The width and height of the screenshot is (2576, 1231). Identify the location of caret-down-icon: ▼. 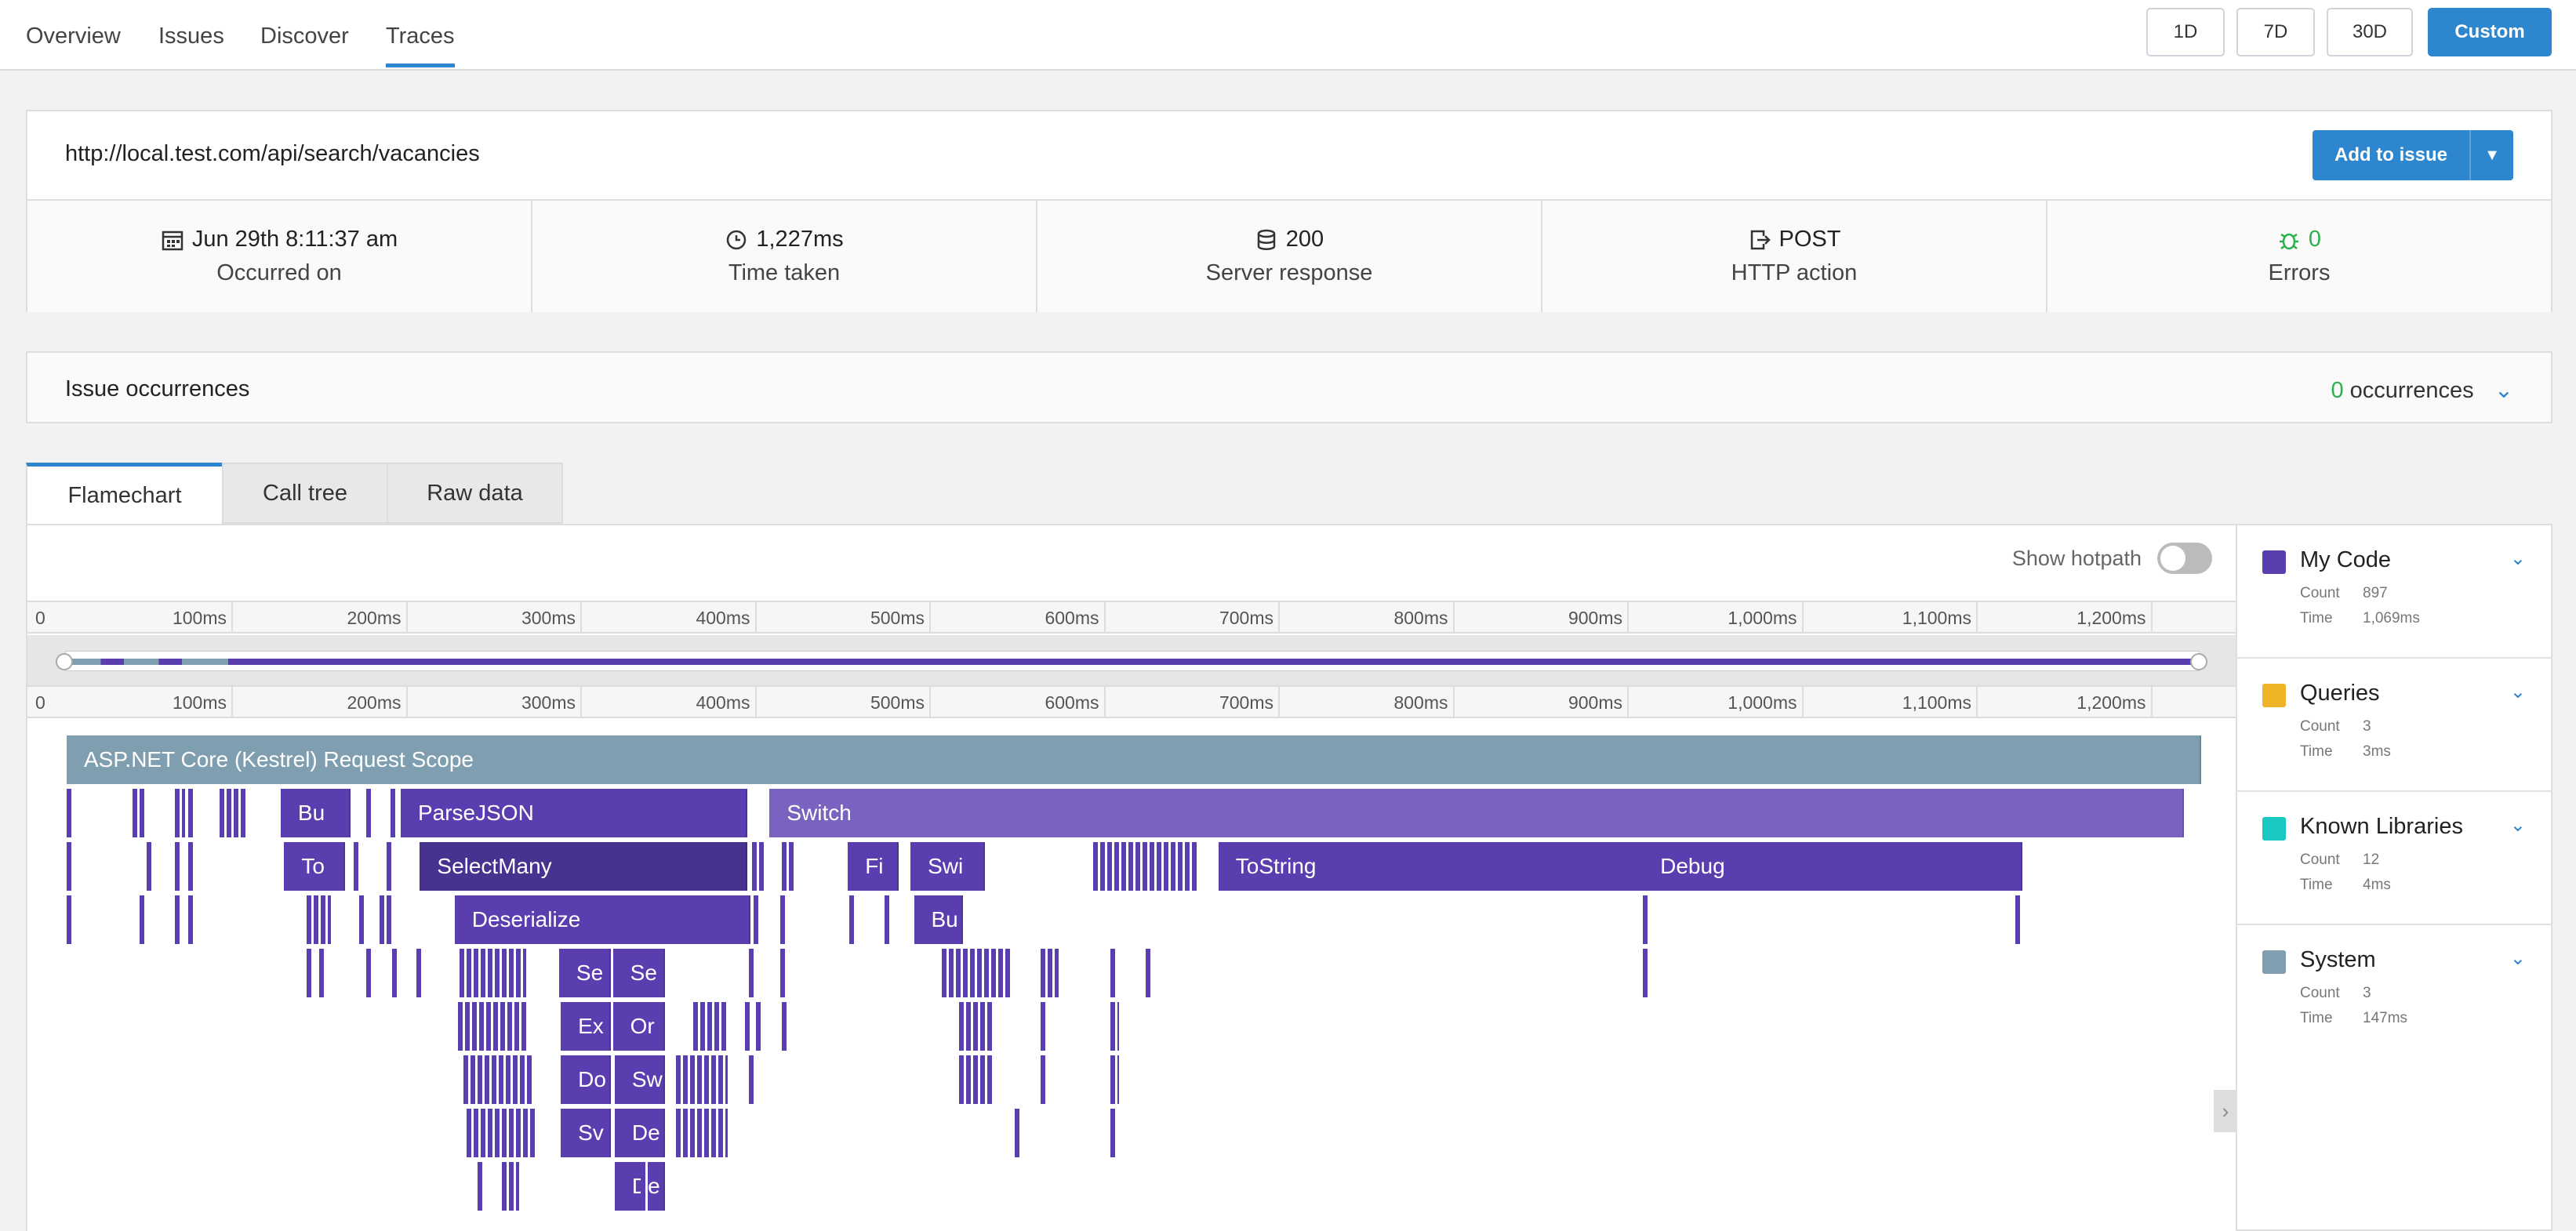
(2492, 155).